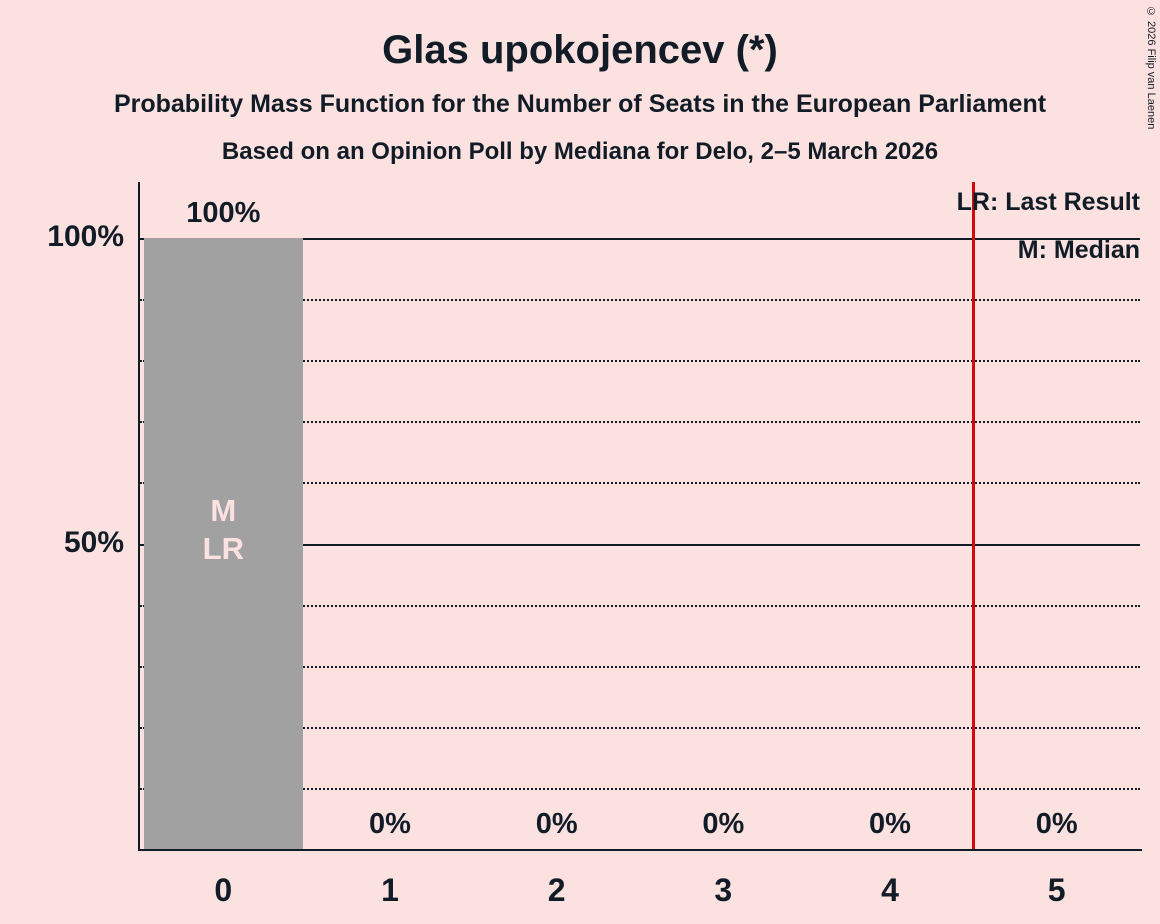  I want to click on x-axis-labels: 0 1 2 3 4 5, so click(640, 892).